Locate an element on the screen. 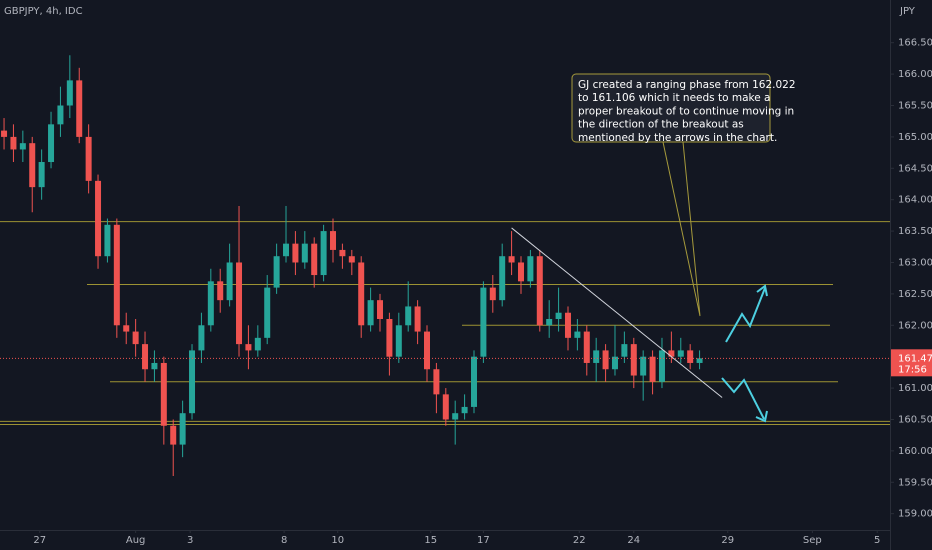  currency-label: JPY is located at coordinates (907, 11).